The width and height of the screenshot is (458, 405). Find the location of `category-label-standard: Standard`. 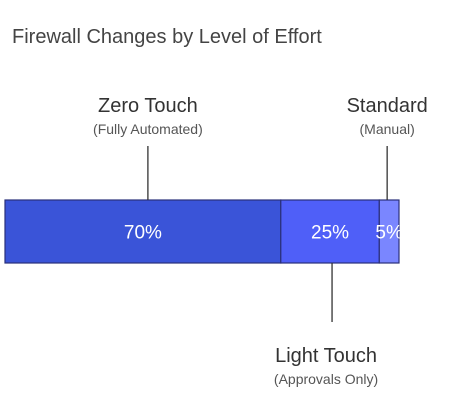

category-label-standard: Standard is located at coordinates (387, 106).